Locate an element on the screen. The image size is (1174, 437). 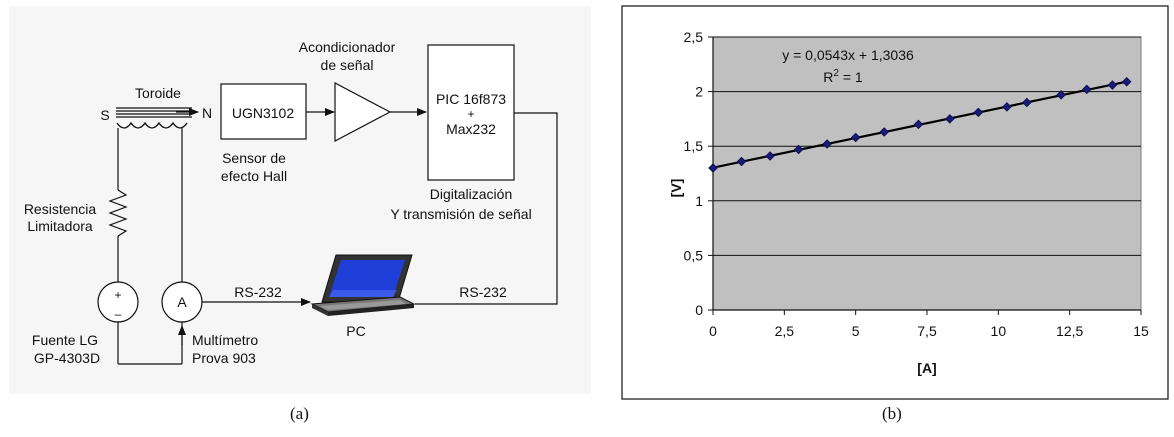
toroid-label: Toroide is located at coordinates (158, 93).